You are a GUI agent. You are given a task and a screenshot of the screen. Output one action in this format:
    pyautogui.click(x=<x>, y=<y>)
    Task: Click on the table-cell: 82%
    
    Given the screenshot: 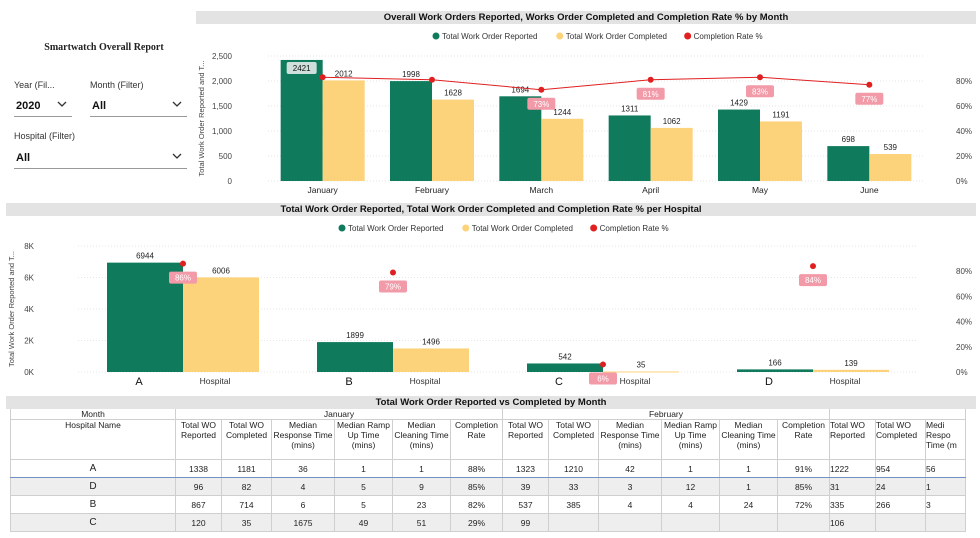 What is the action you would take?
    pyautogui.click(x=476, y=504)
    